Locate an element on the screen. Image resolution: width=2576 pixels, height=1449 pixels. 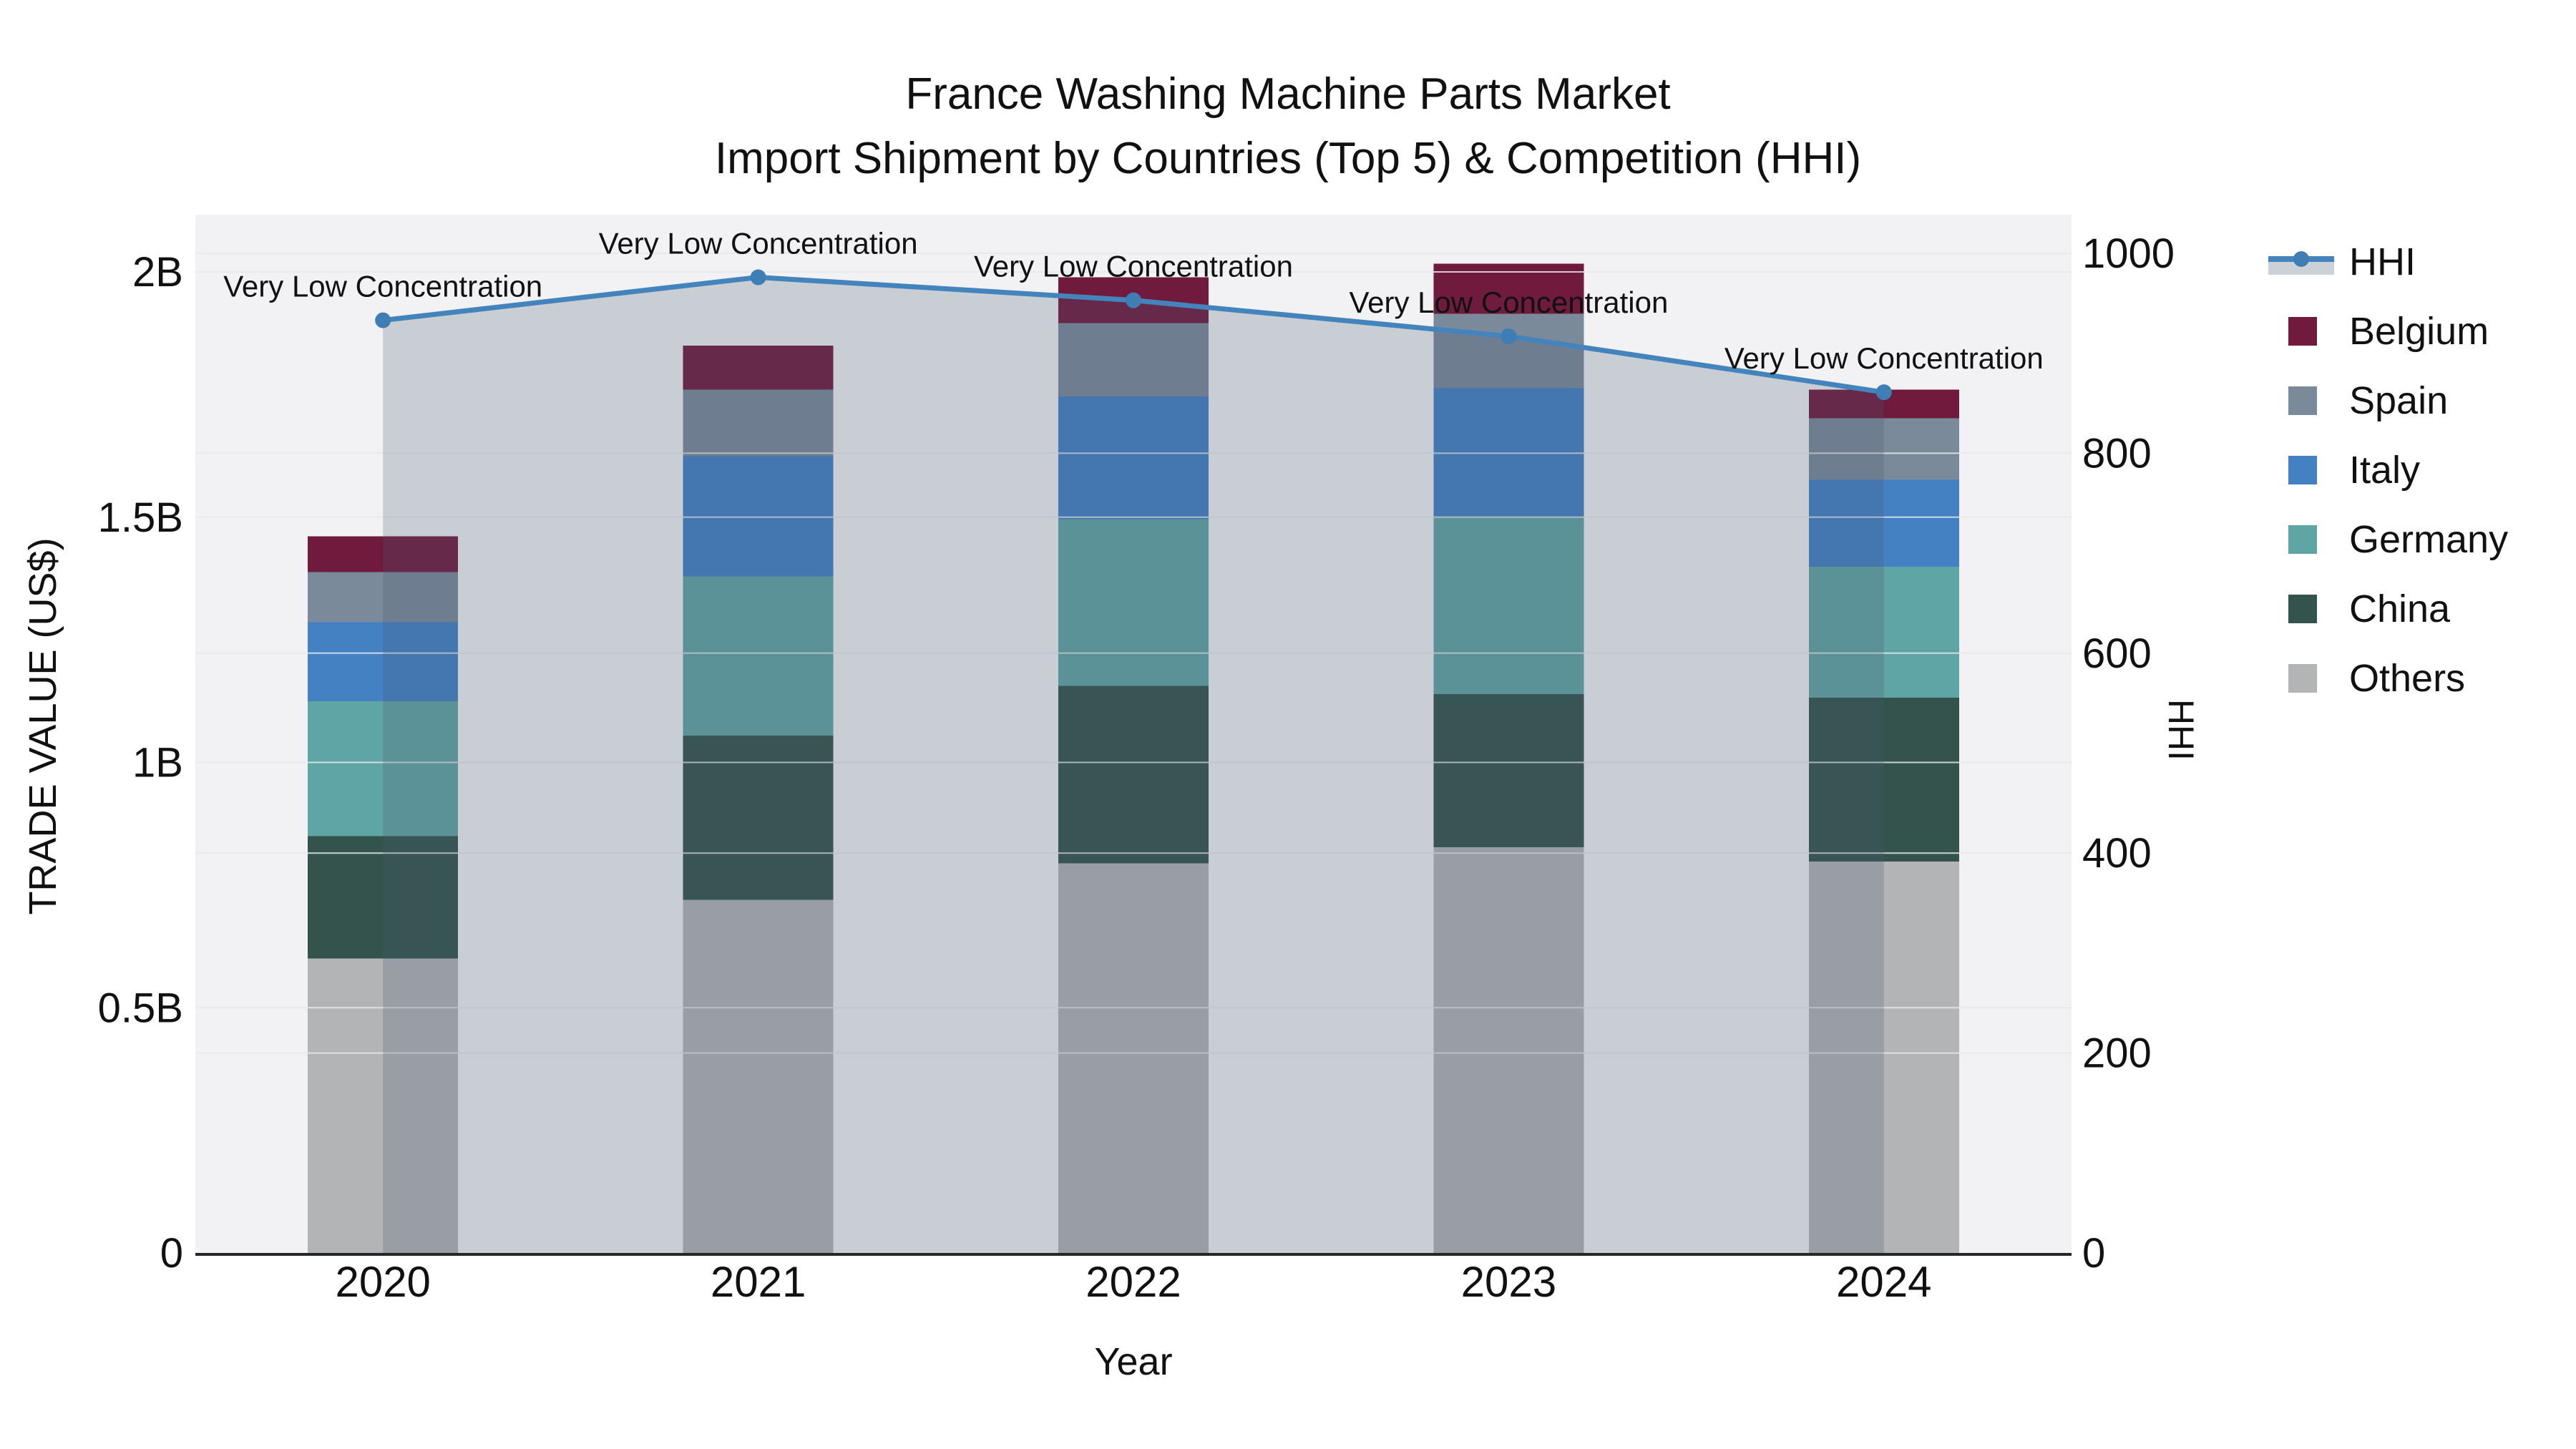
hhi-marker-2023 is located at coordinates (1509, 336).